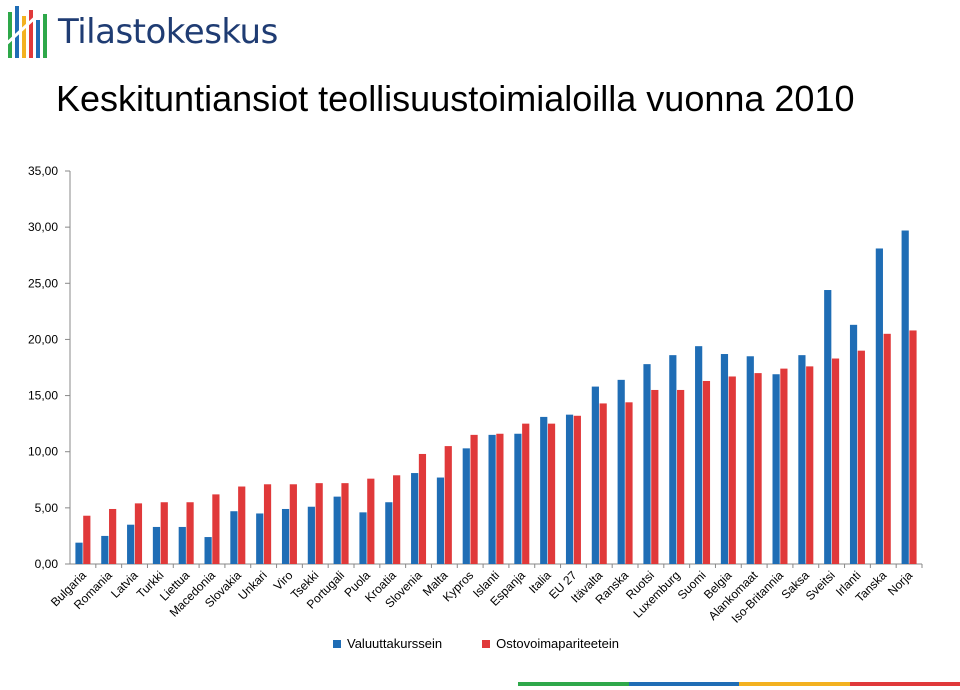 The image size is (960, 690). What do you see at coordinates (573, 684) in the screenshot?
I see `strip-green` at bounding box center [573, 684].